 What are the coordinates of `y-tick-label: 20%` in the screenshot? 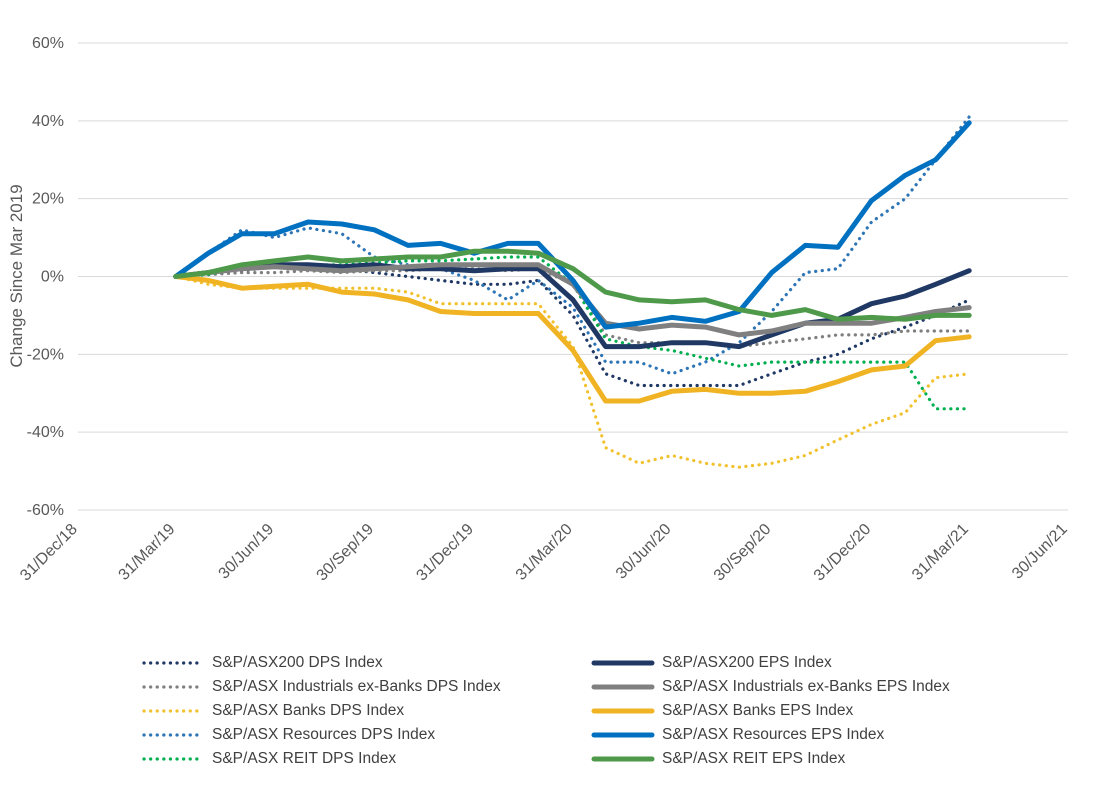 It's located at (48, 199).